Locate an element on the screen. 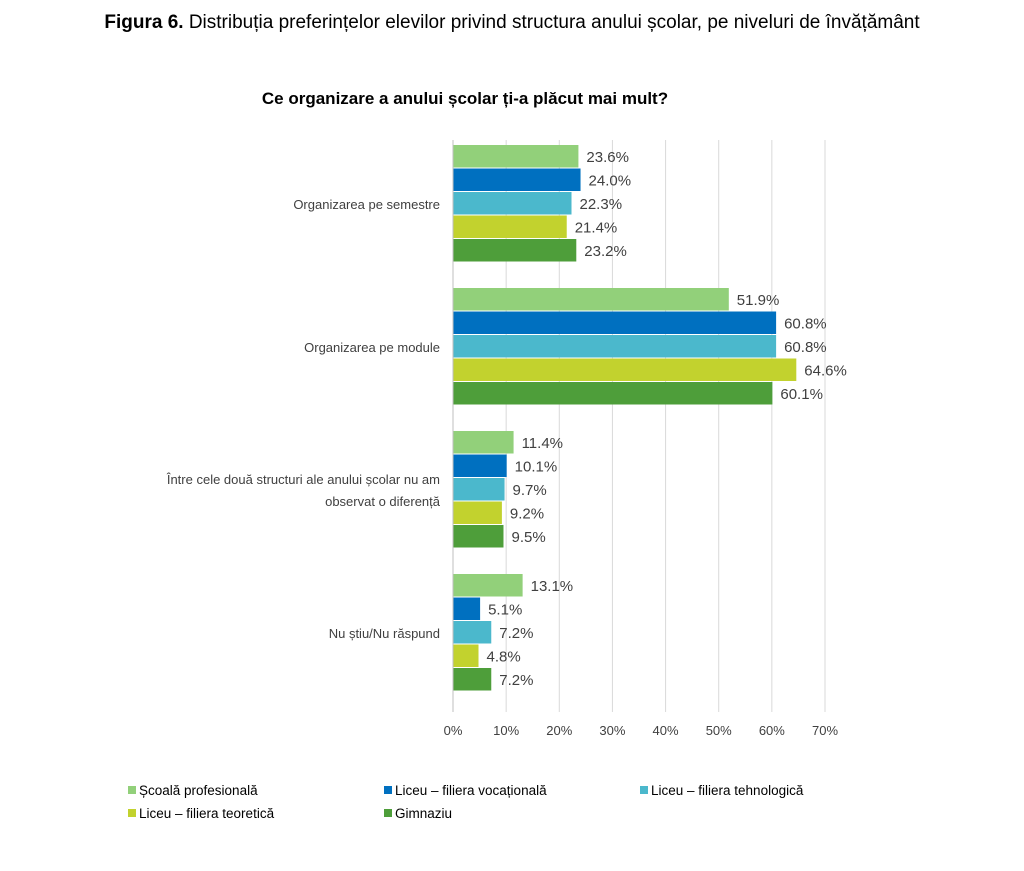  data-label: 64.6% is located at coordinates (825, 370).